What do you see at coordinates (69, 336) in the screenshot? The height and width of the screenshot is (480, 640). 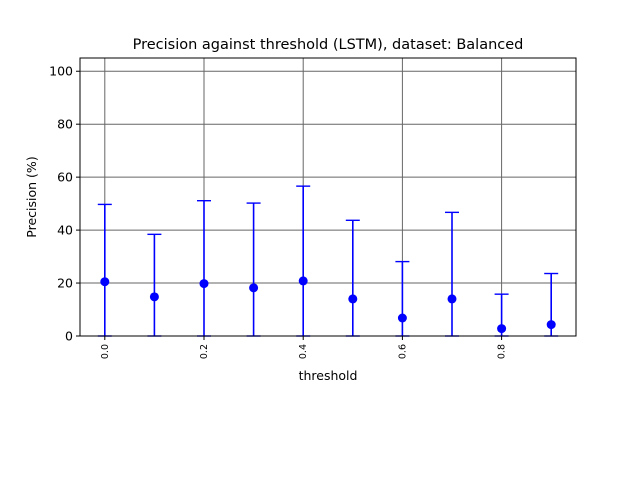 I see `y-tick-label: 0` at bounding box center [69, 336].